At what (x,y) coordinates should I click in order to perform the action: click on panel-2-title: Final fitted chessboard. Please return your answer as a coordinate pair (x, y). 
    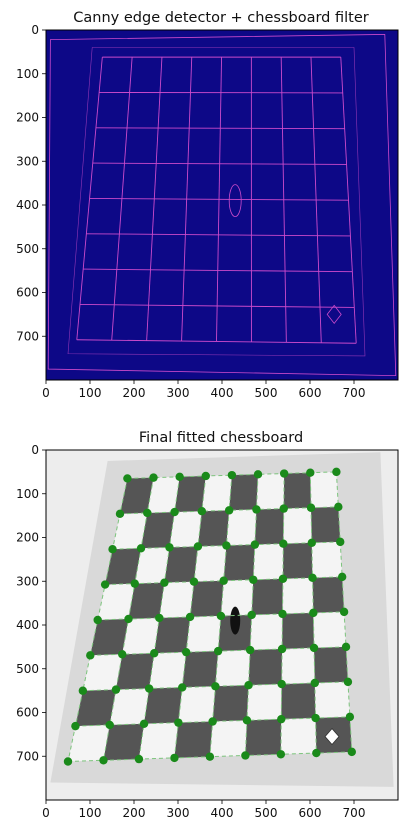
    Looking at the image, I should click on (221, 438).